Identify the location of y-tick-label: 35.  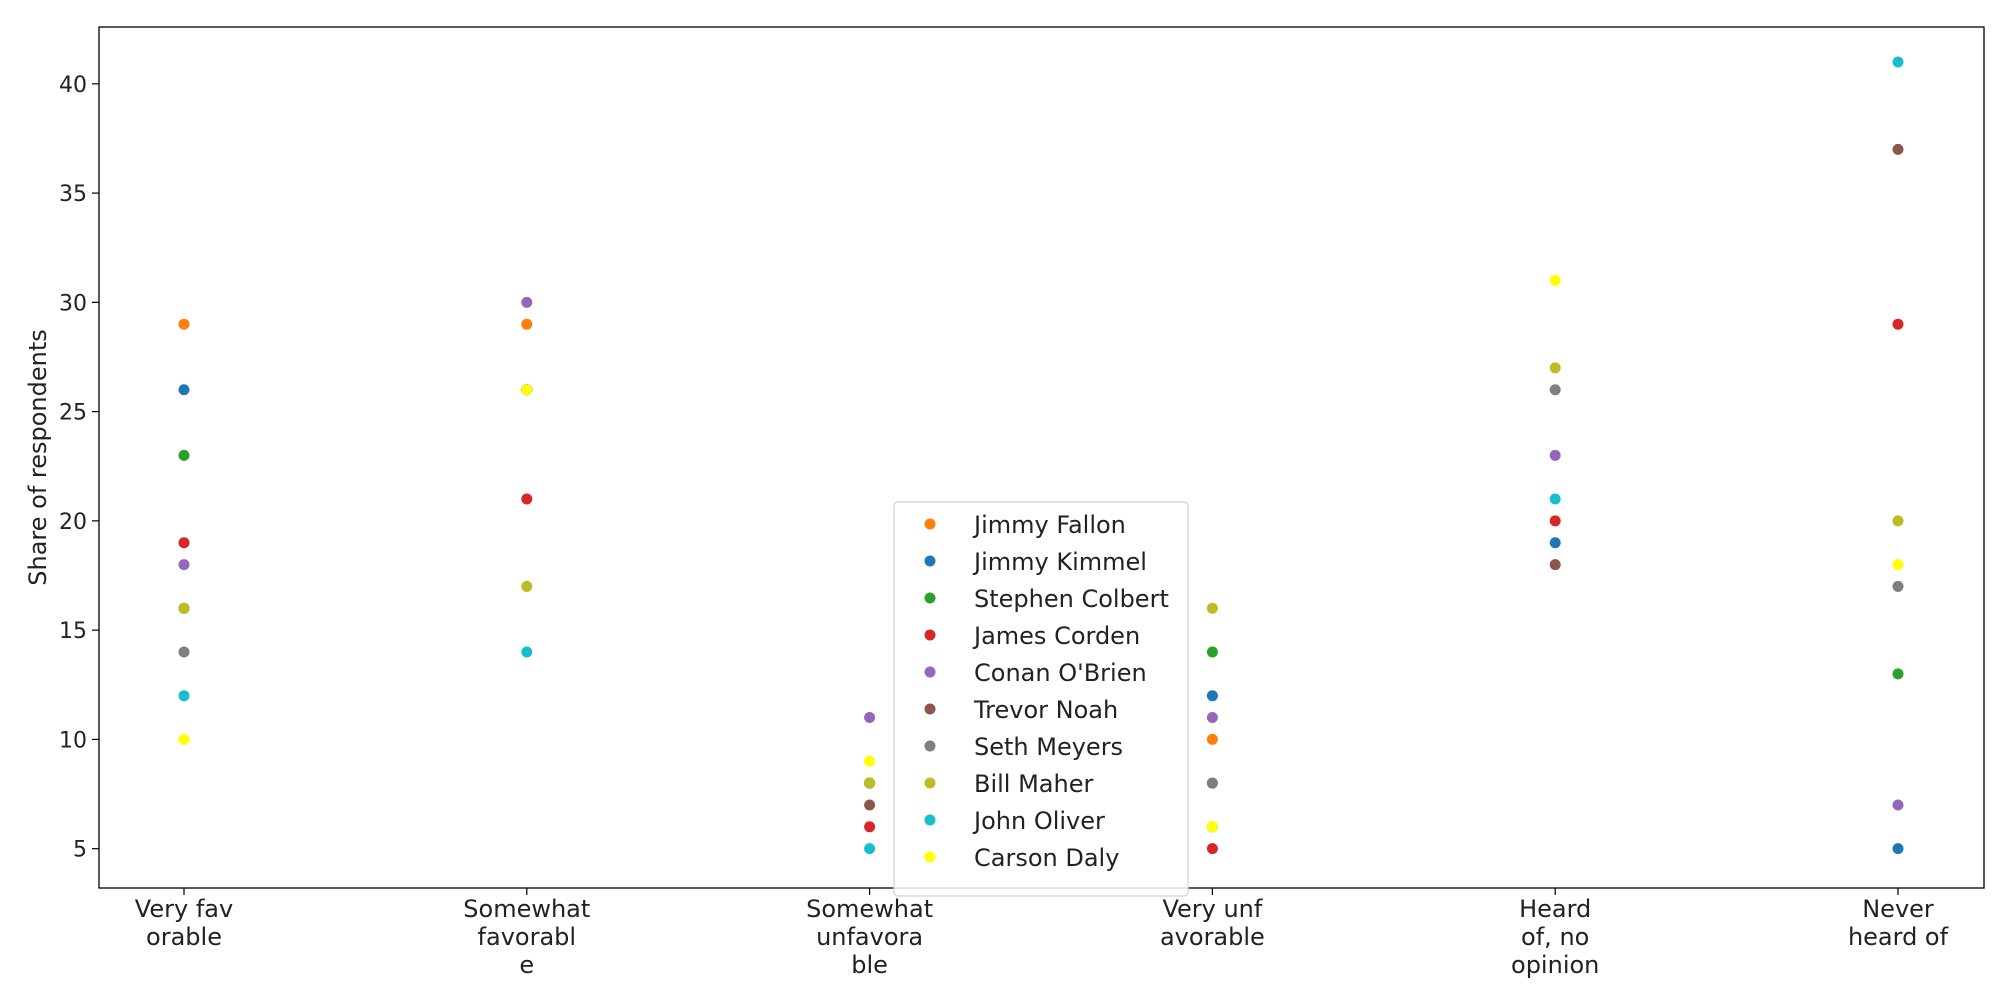
(73, 194).